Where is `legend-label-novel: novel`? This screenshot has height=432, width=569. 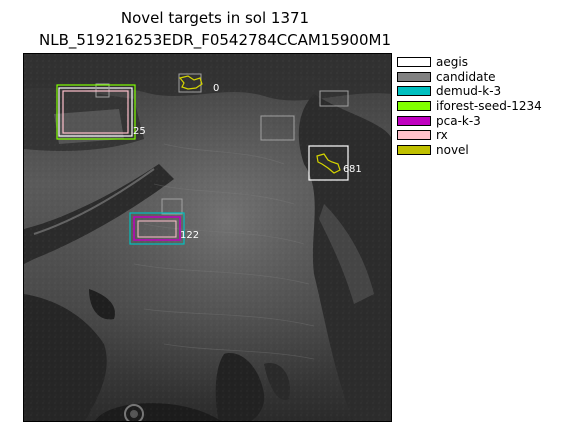 legend-label-novel: novel is located at coordinates (452, 149).